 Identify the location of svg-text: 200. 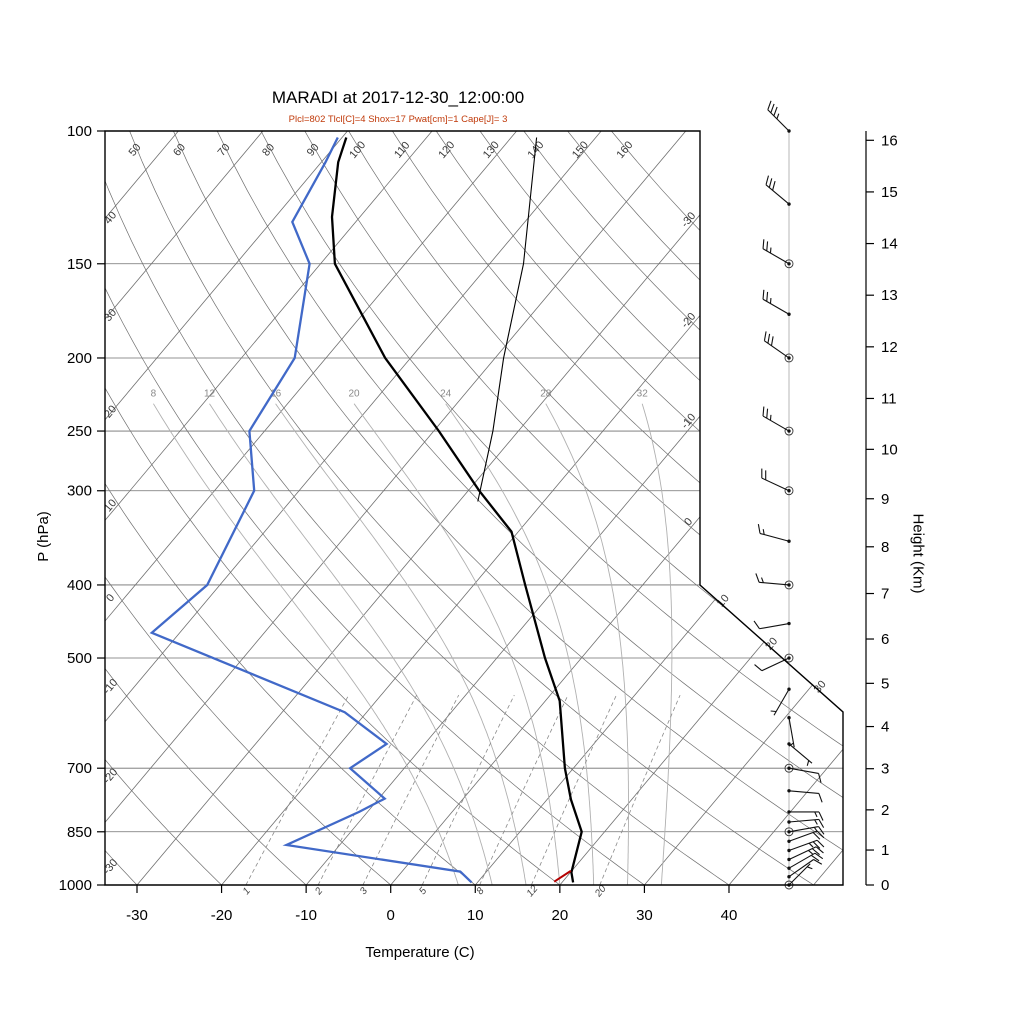
(79, 358).